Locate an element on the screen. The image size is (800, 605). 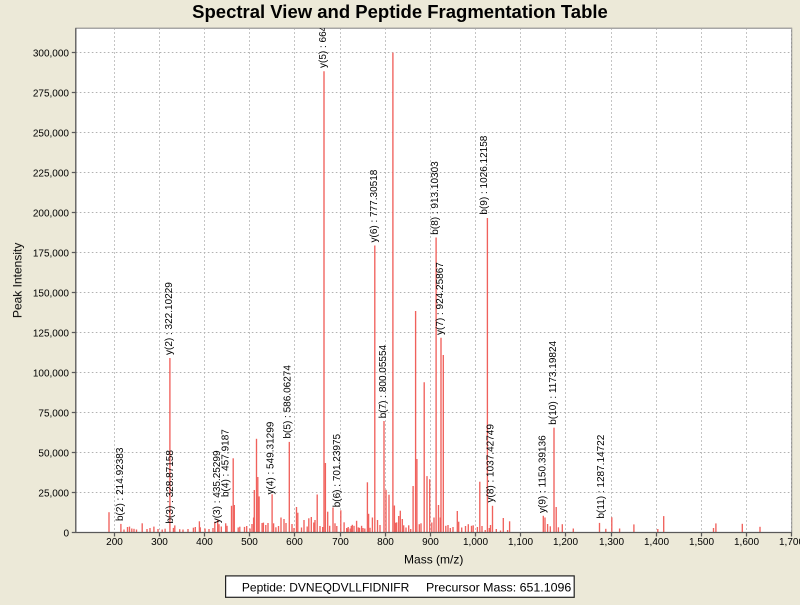
svg-text: 175,000 is located at coordinates (51, 254).